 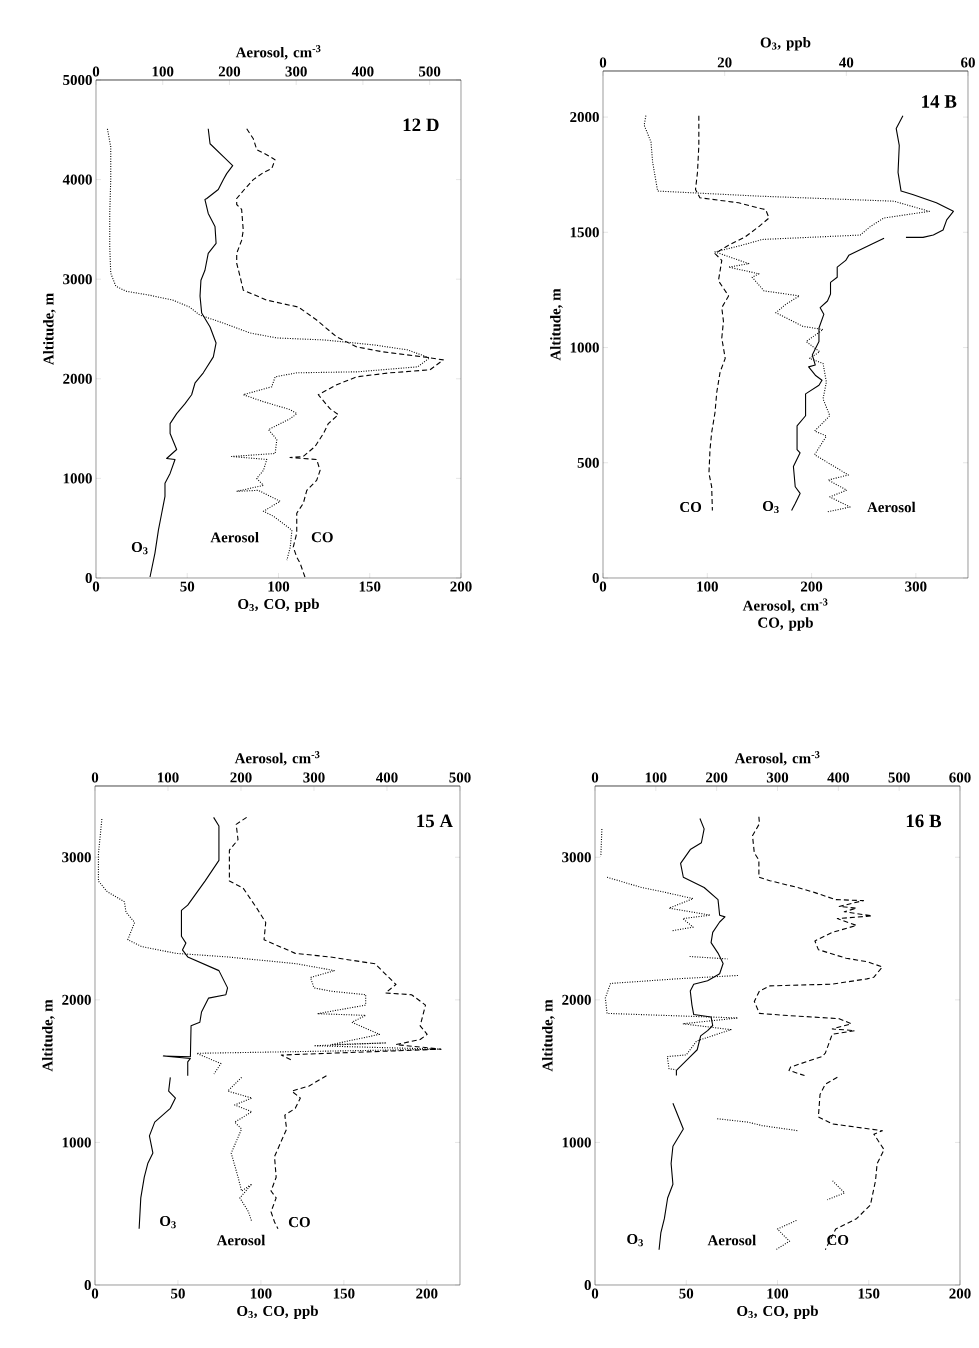 What do you see at coordinates (785, 614) in the screenshot?
I see `text: Aerosol, cm$^{-3}$ CO, ppb` at bounding box center [785, 614].